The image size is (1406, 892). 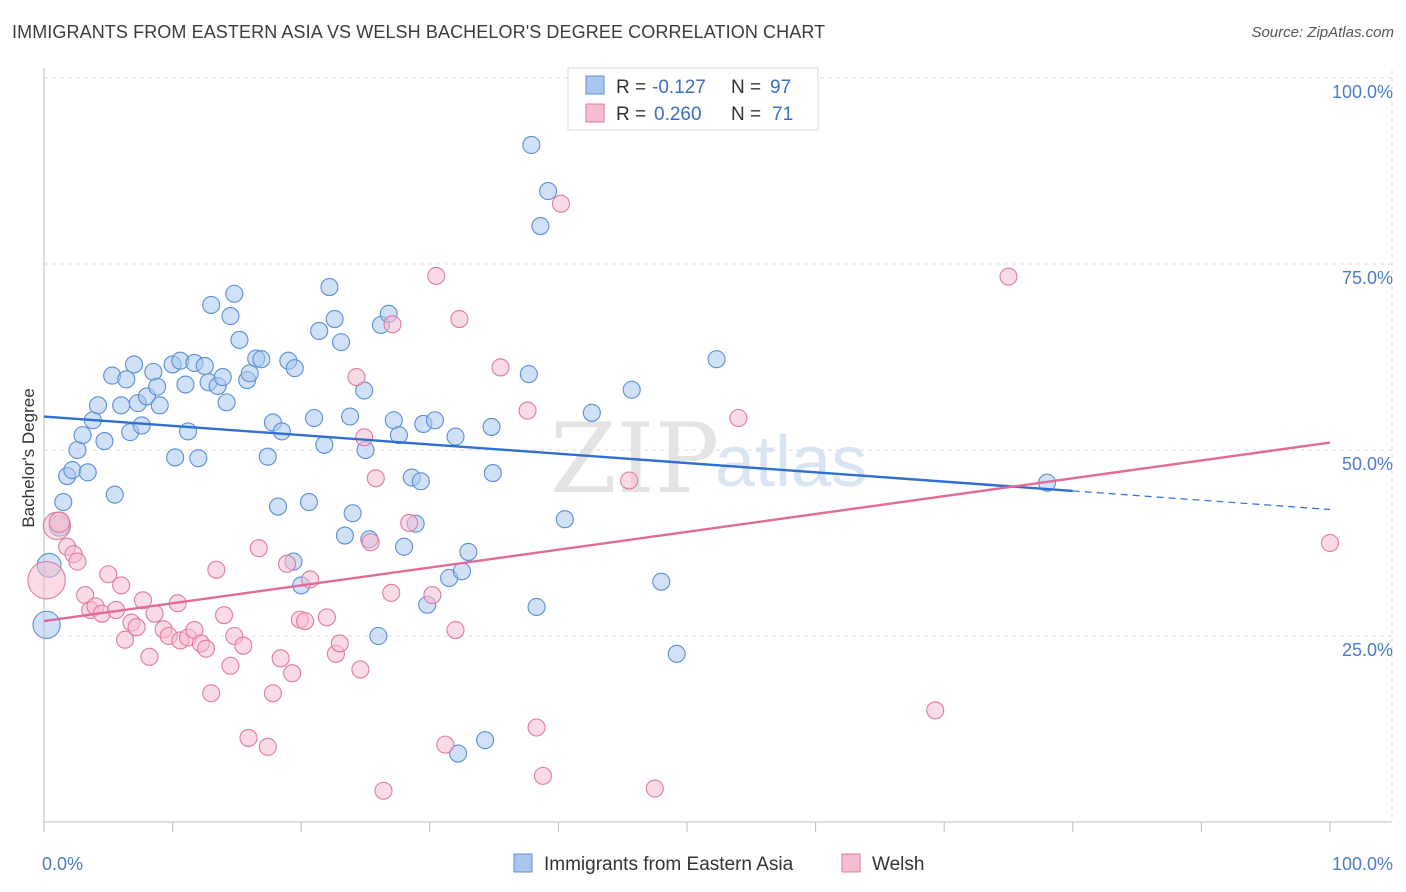 What do you see at coordinates (1367, 650) in the screenshot?
I see `y-tick-label-25: 25.0%` at bounding box center [1367, 650].